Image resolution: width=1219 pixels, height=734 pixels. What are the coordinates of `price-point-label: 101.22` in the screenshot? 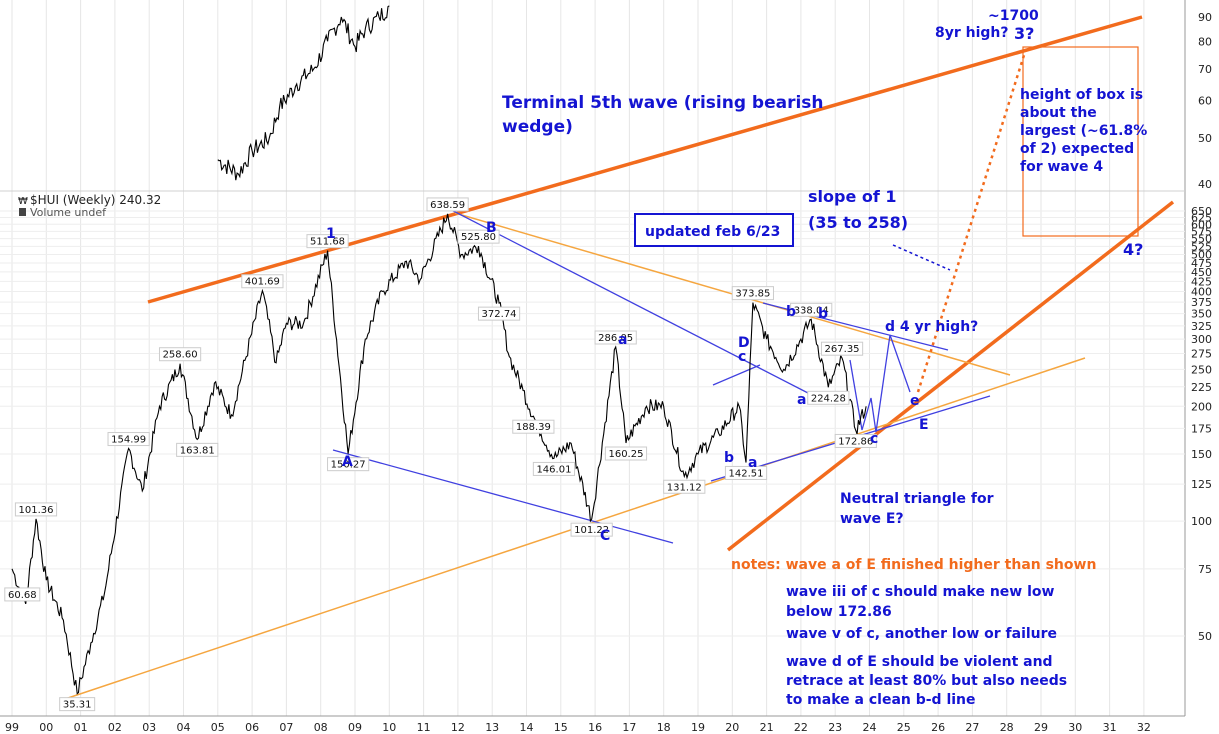 It's located at (591, 530).